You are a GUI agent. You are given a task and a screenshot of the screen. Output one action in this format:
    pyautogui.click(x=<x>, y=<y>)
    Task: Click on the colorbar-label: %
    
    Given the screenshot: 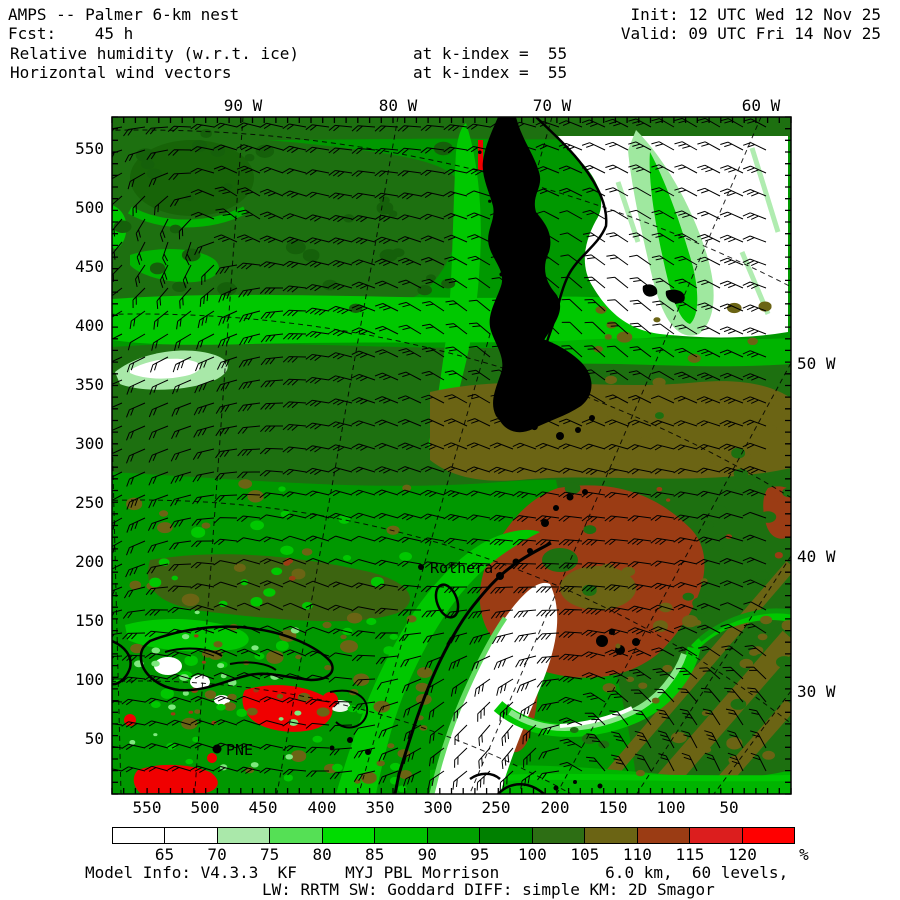 What is the action you would take?
    pyautogui.click(x=804, y=854)
    